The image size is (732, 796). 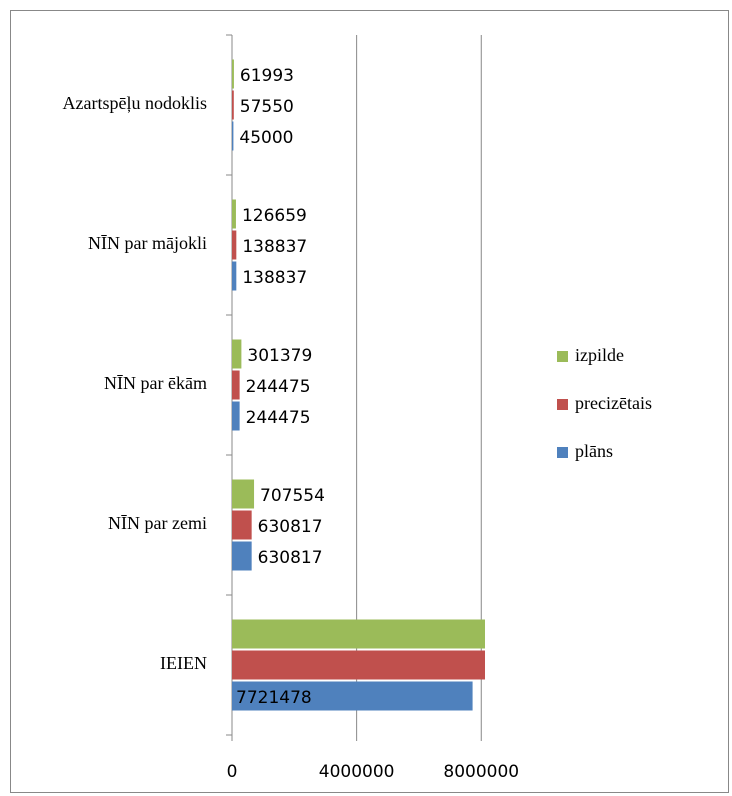 I want to click on data-label: 126659, so click(x=274, y=216).